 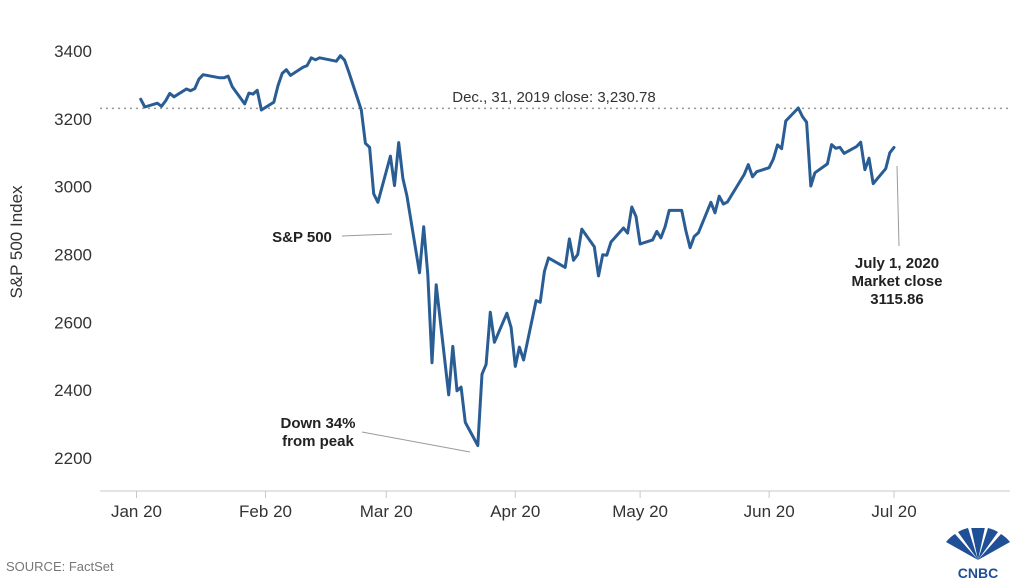 I want to click on reference-line-label: Dec., 31, 2019 close: 3,230.78, so click(x=553, y=97).